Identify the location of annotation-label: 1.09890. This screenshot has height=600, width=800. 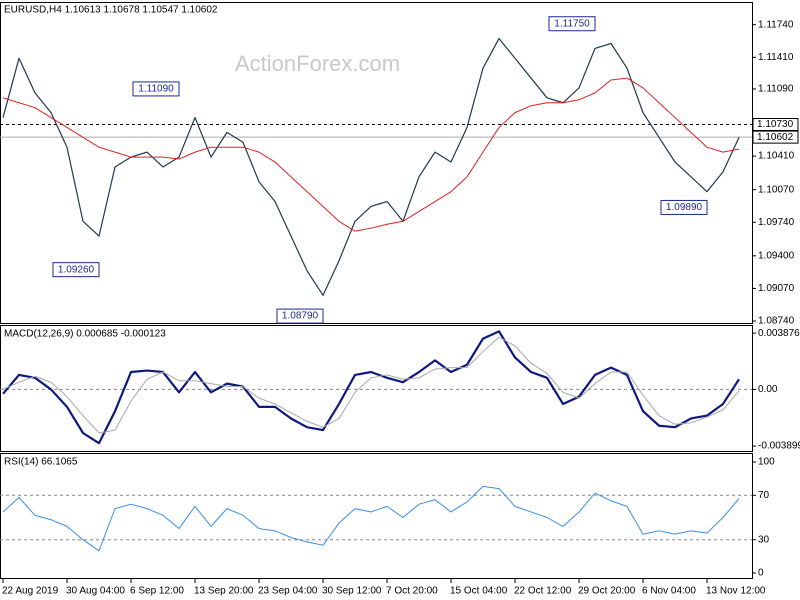
(684, 207).